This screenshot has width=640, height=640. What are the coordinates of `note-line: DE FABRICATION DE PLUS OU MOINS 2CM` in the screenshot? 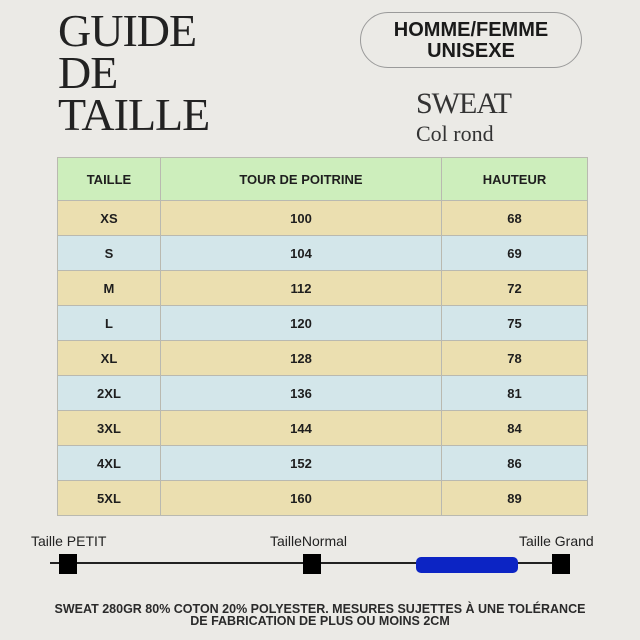 It's located at (320, 621).